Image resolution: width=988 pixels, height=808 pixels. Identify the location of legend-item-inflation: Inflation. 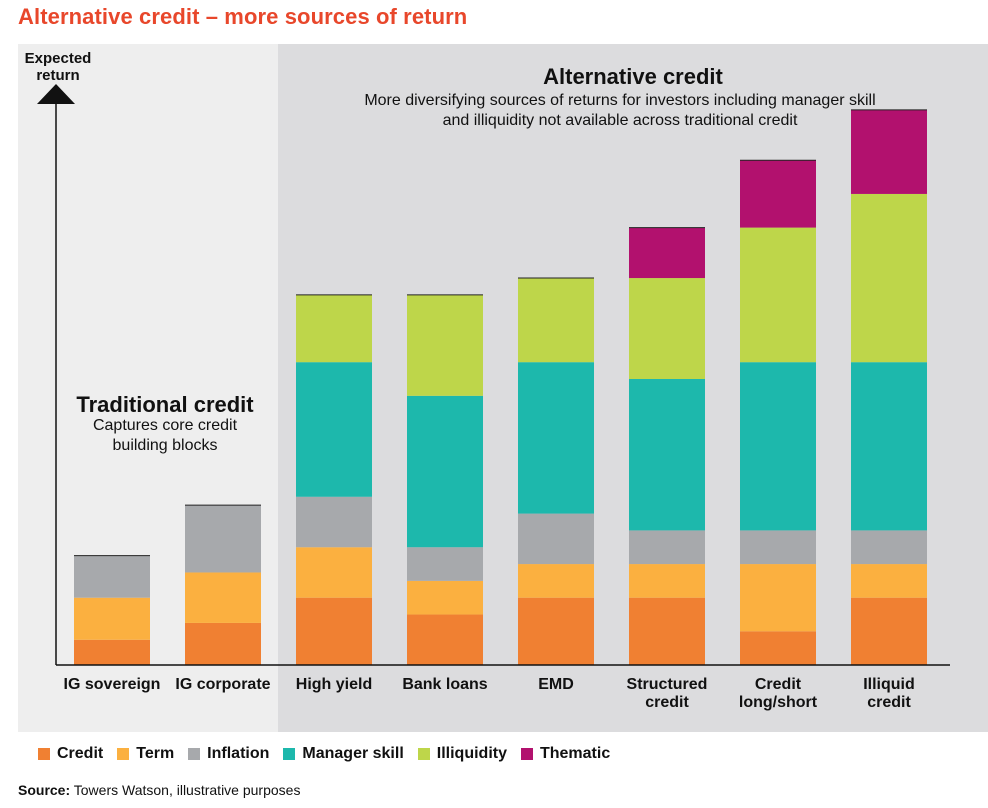
(228, 754).